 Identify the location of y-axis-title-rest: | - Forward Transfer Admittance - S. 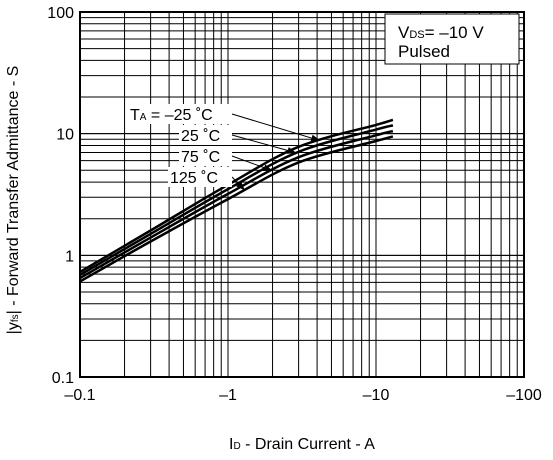
(13, 190).